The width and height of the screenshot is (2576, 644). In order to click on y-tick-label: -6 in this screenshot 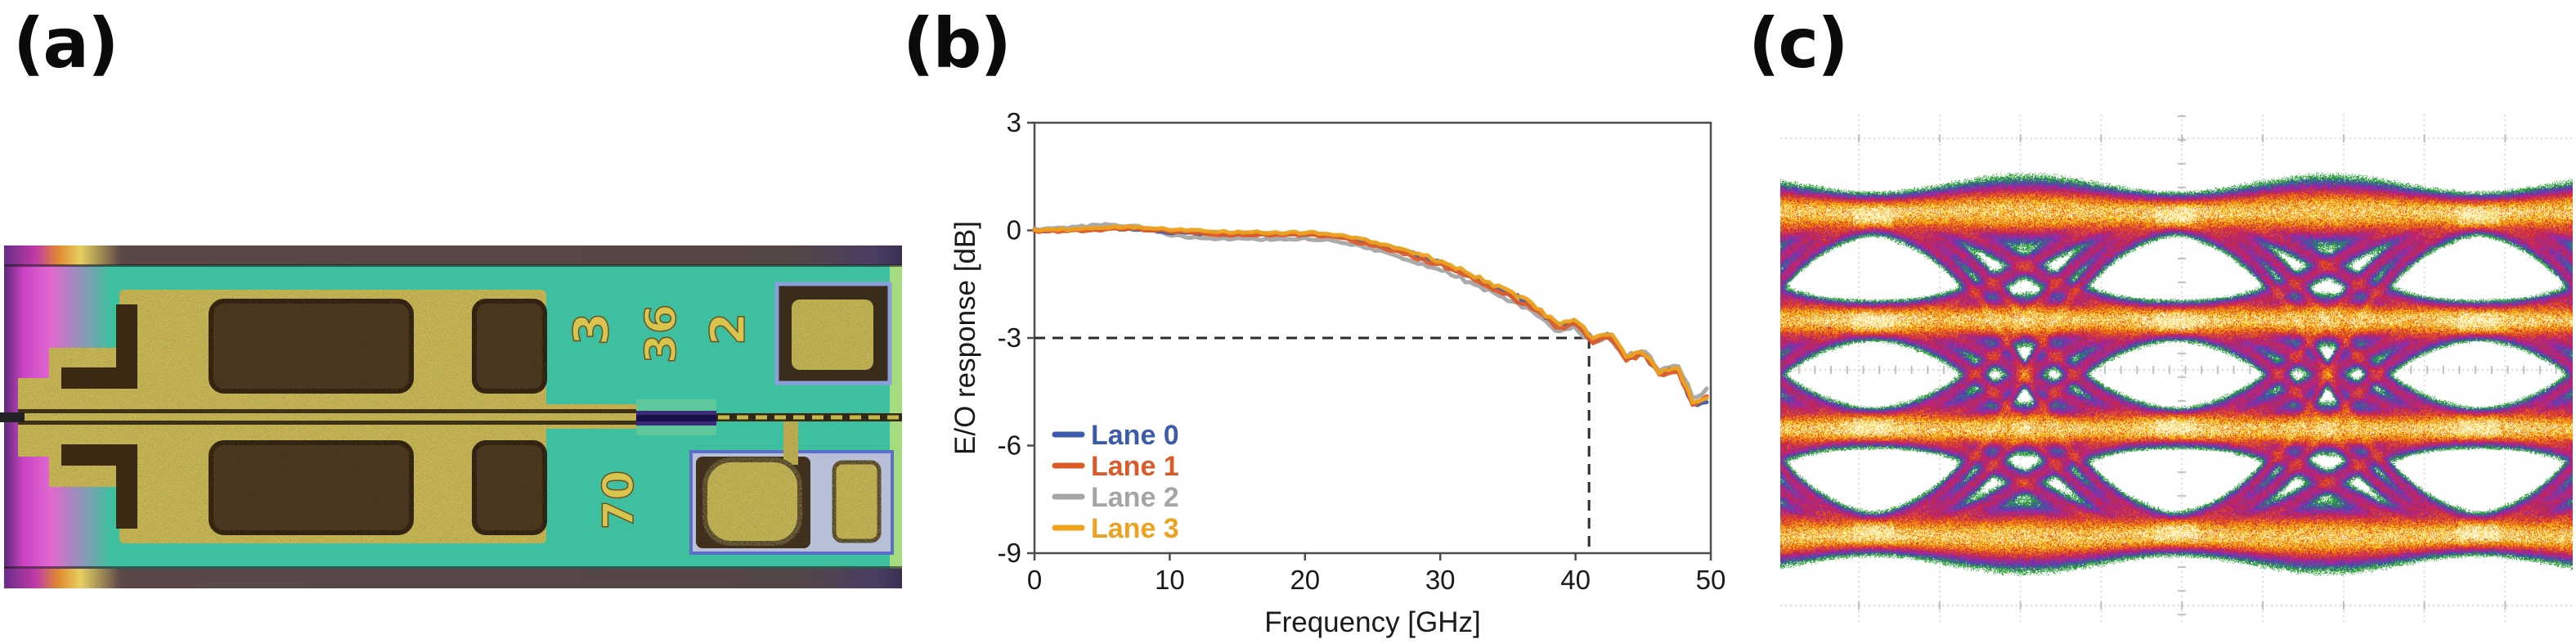, I will do `click(1010, 445)`.